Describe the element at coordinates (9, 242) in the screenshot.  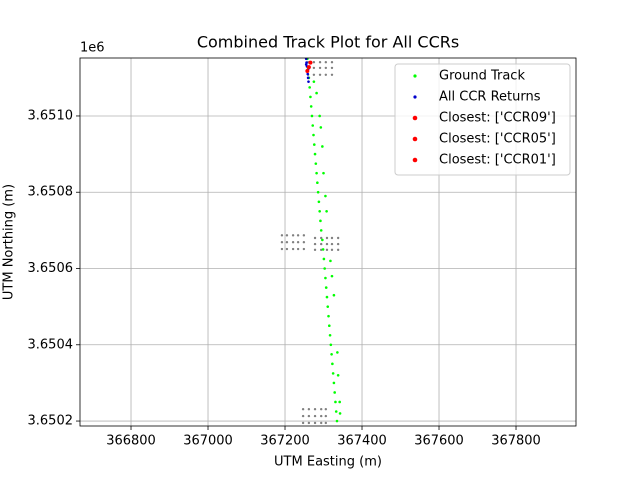
I see `y-axis-label: UTM Northing (m)` at that location.